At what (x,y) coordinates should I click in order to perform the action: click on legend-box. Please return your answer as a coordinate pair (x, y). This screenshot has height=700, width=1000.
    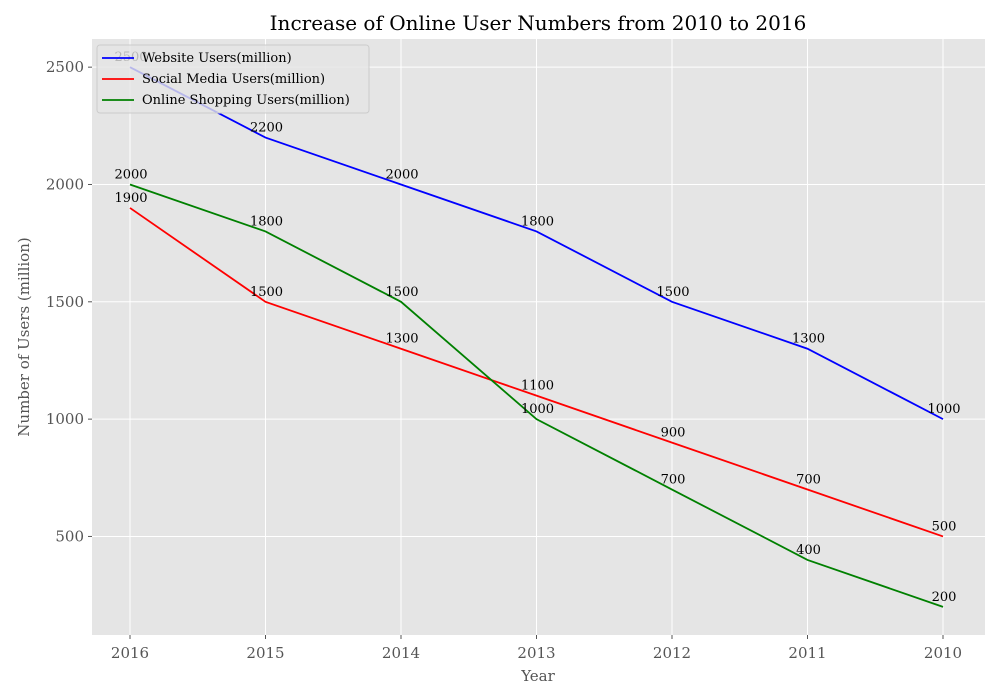
    Looking at the image, I should click on (233, 79).